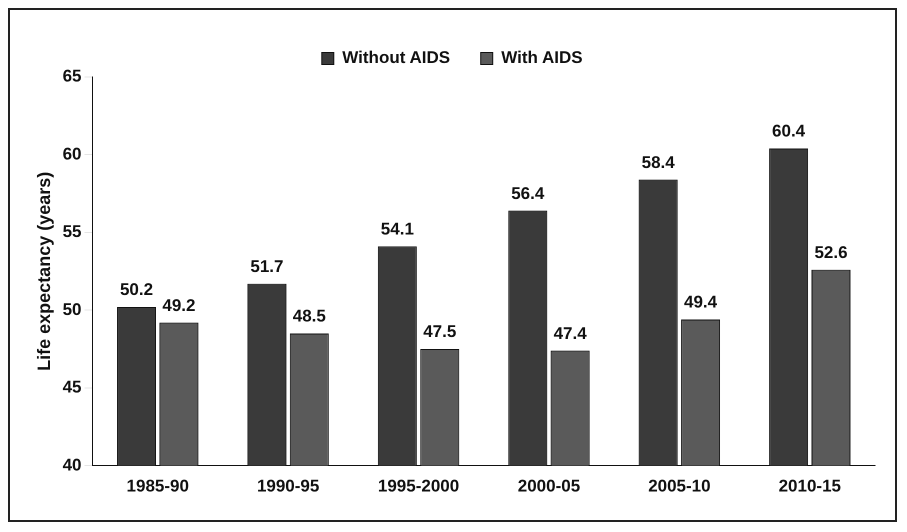 The image size is (907, 532). What do you see at coordinates (679, 486) in the screenshot?
I see `x-tick-label: 2005-10` at bounding box center [679, 486].